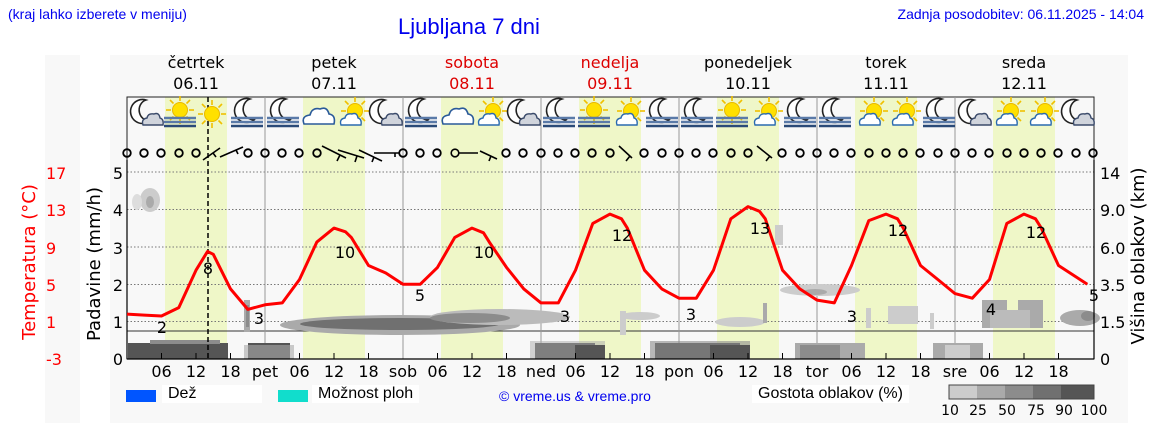 The height and width of the screenshot is (443, 1152). Describe the element at coordinates (950, 411) in the screenshot. I see `svg-text: 10` at that location.